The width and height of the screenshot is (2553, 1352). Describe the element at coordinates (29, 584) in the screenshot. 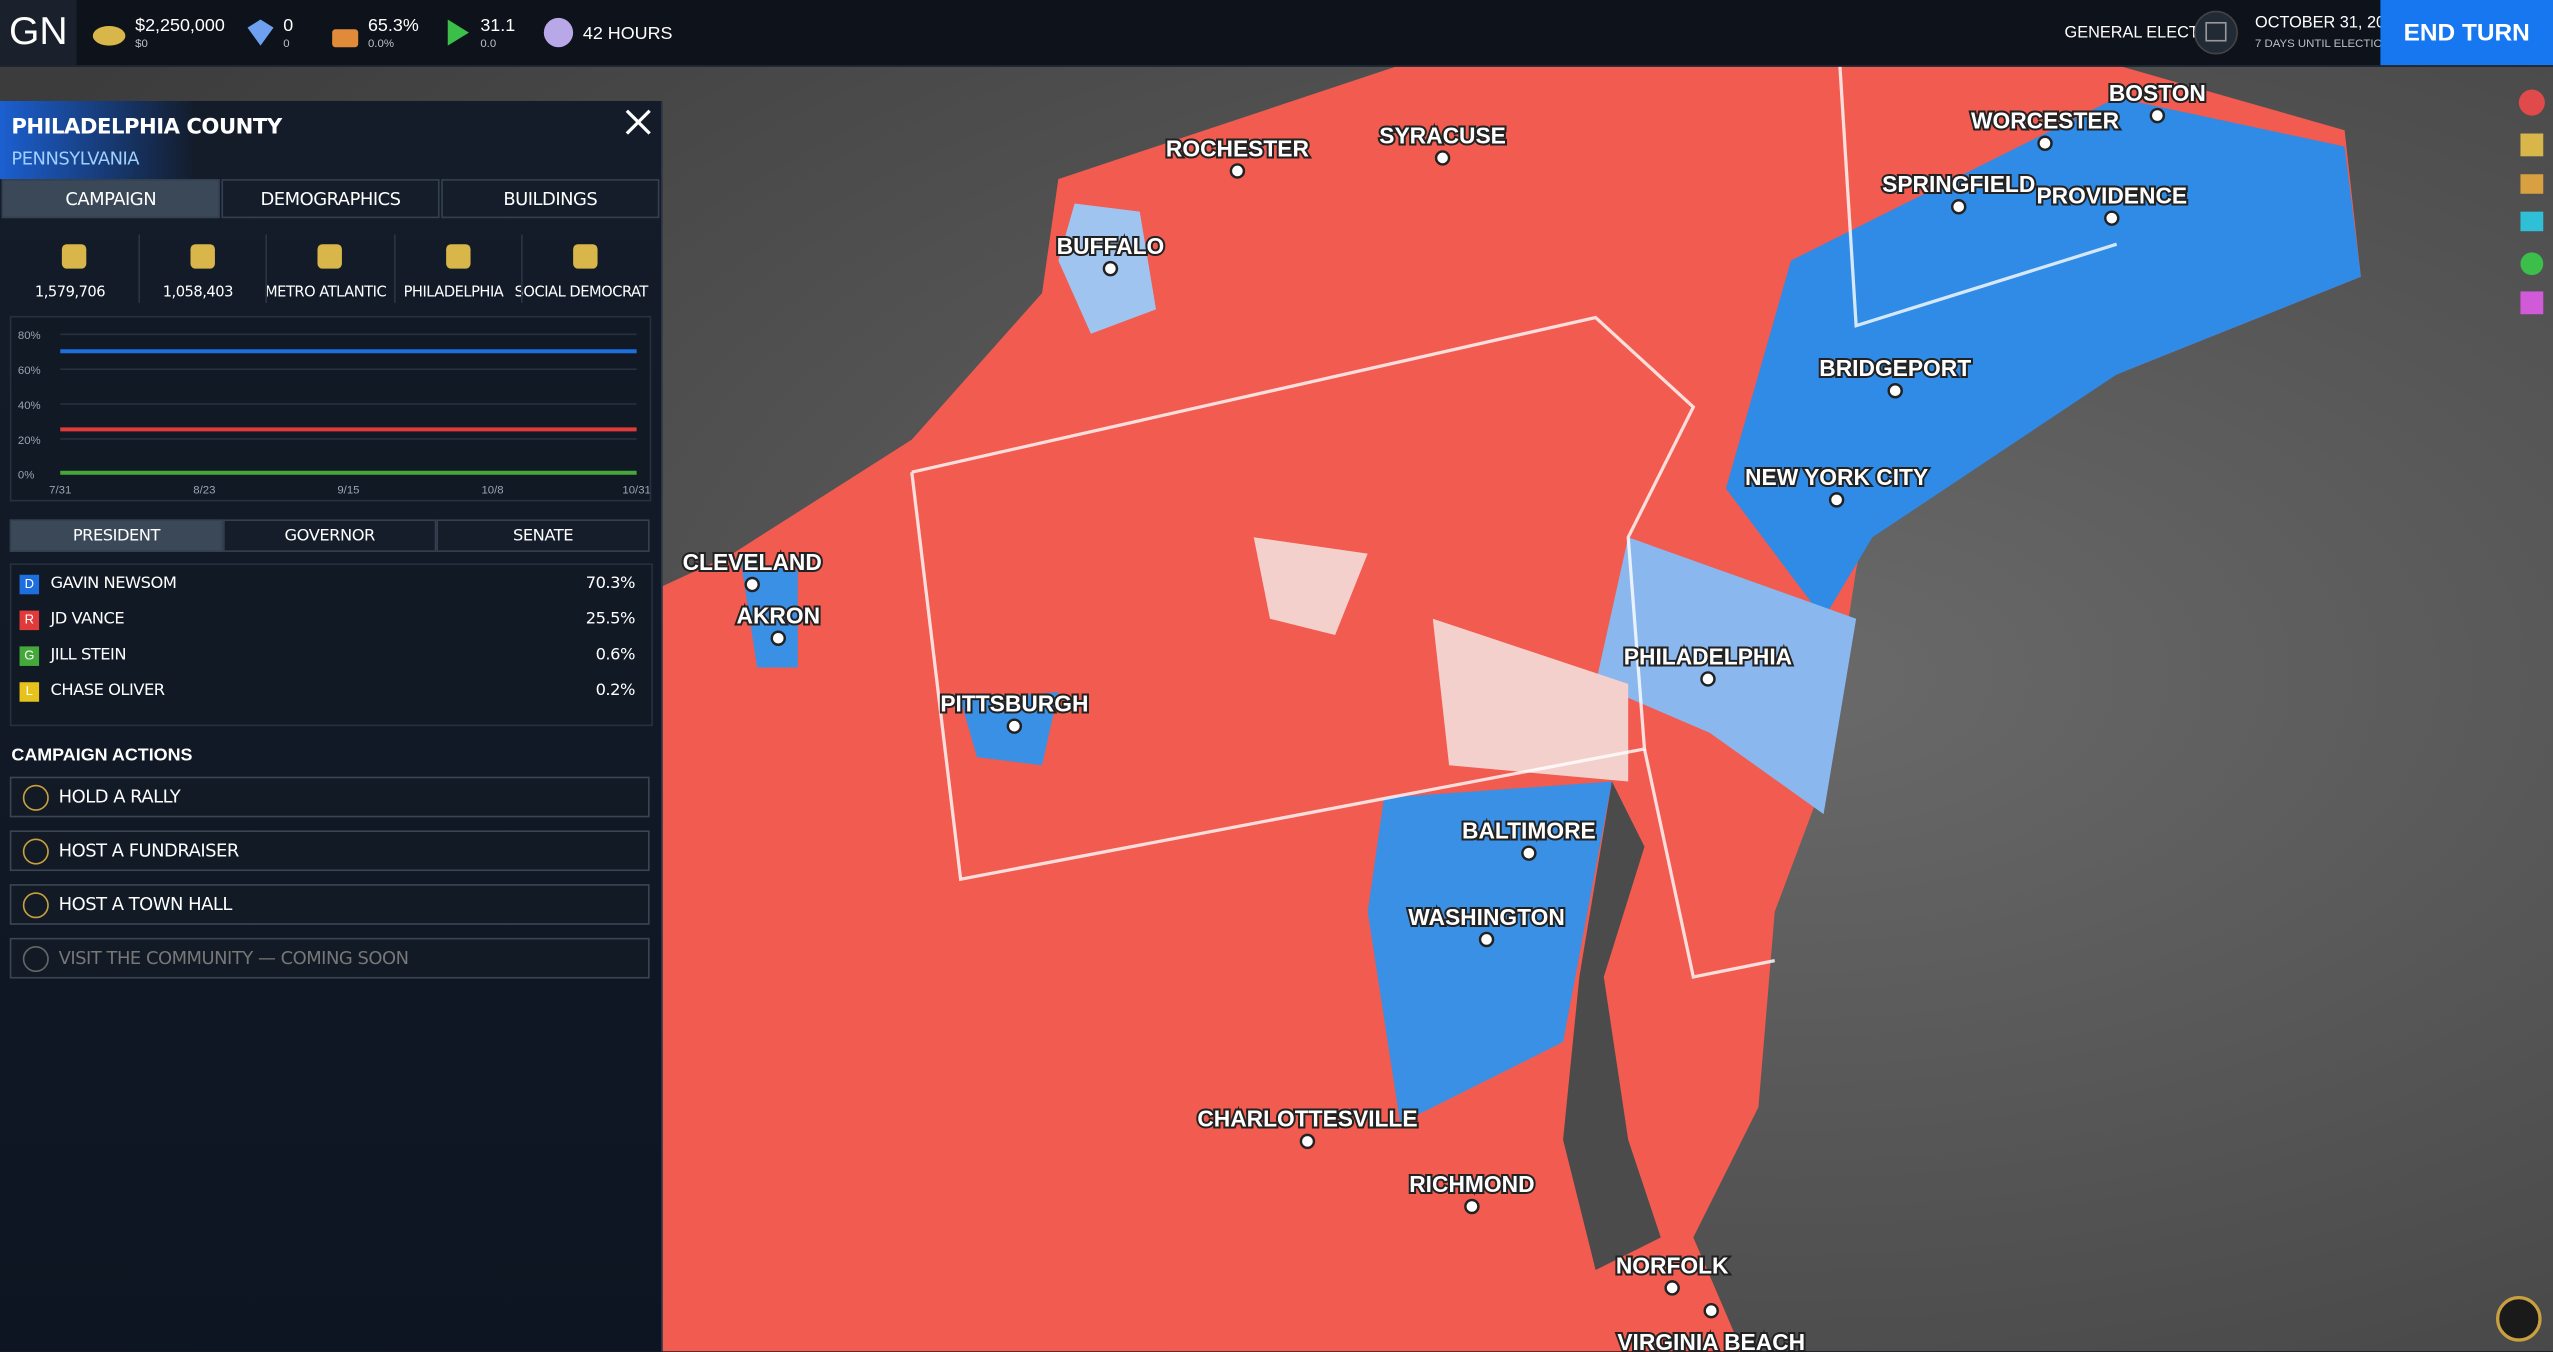

I see `party-badge: D` at that location.